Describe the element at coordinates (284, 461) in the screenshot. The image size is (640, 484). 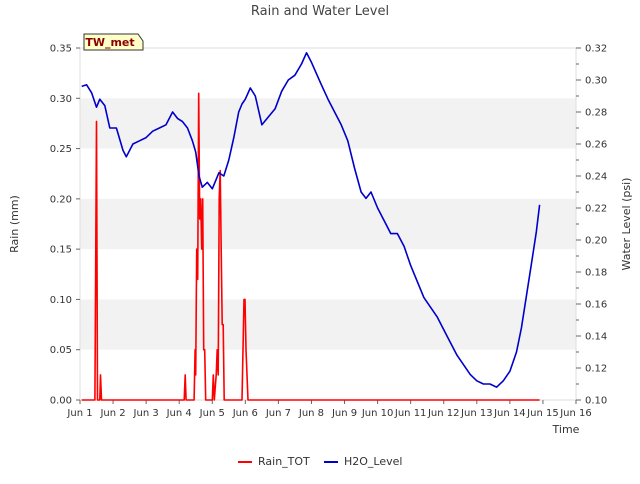
I see `legend-rain-label: Rain_TOT` at that location.